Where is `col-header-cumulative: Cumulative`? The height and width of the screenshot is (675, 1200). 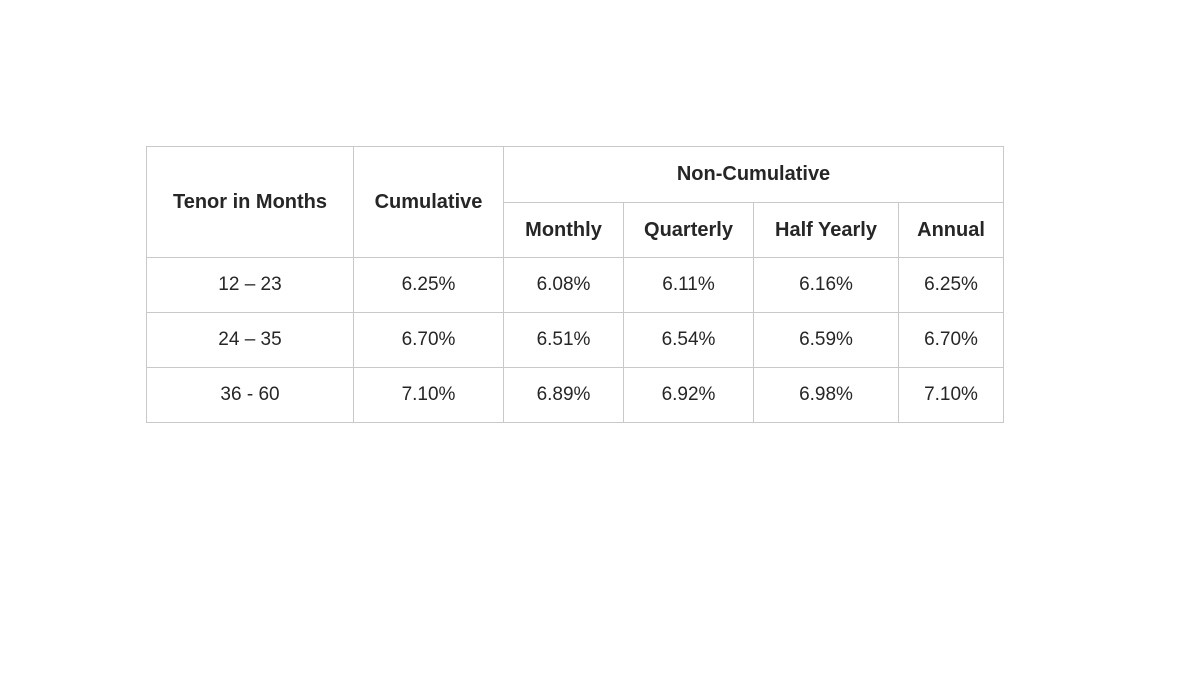
col-header-cumulative: Cumulative is located at coordinates (428, 202).